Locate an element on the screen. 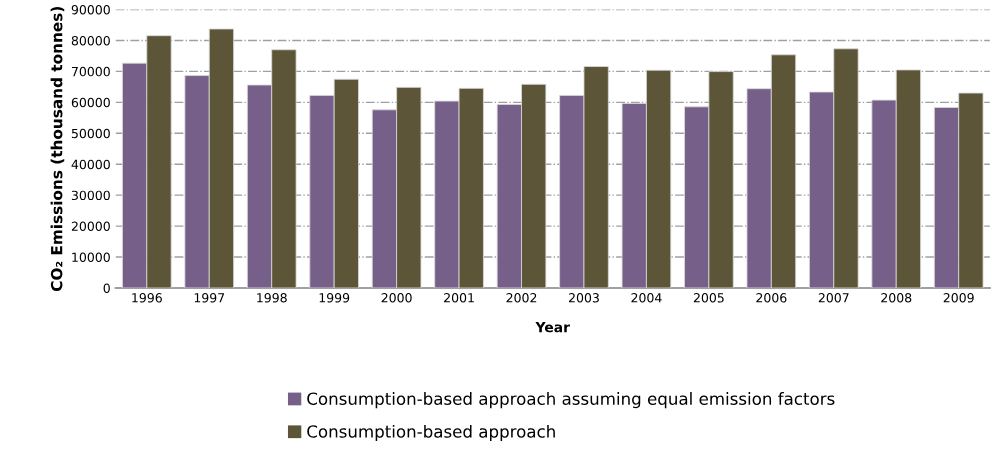 The image size is (1005, 476). x-tick-label: 2005 is located at coordinates (708, 298).